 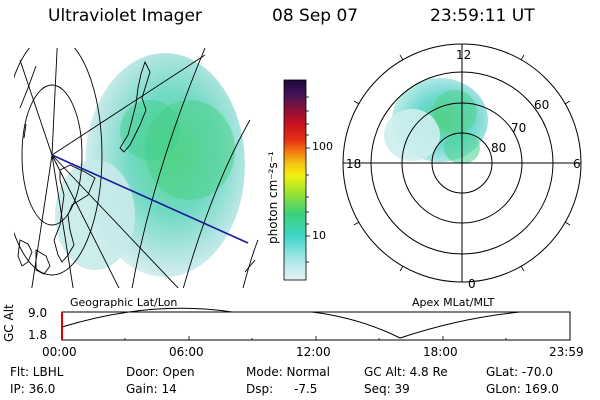 I want to click on glon-status: GLon: 169.0, so click(x=522, y=389).